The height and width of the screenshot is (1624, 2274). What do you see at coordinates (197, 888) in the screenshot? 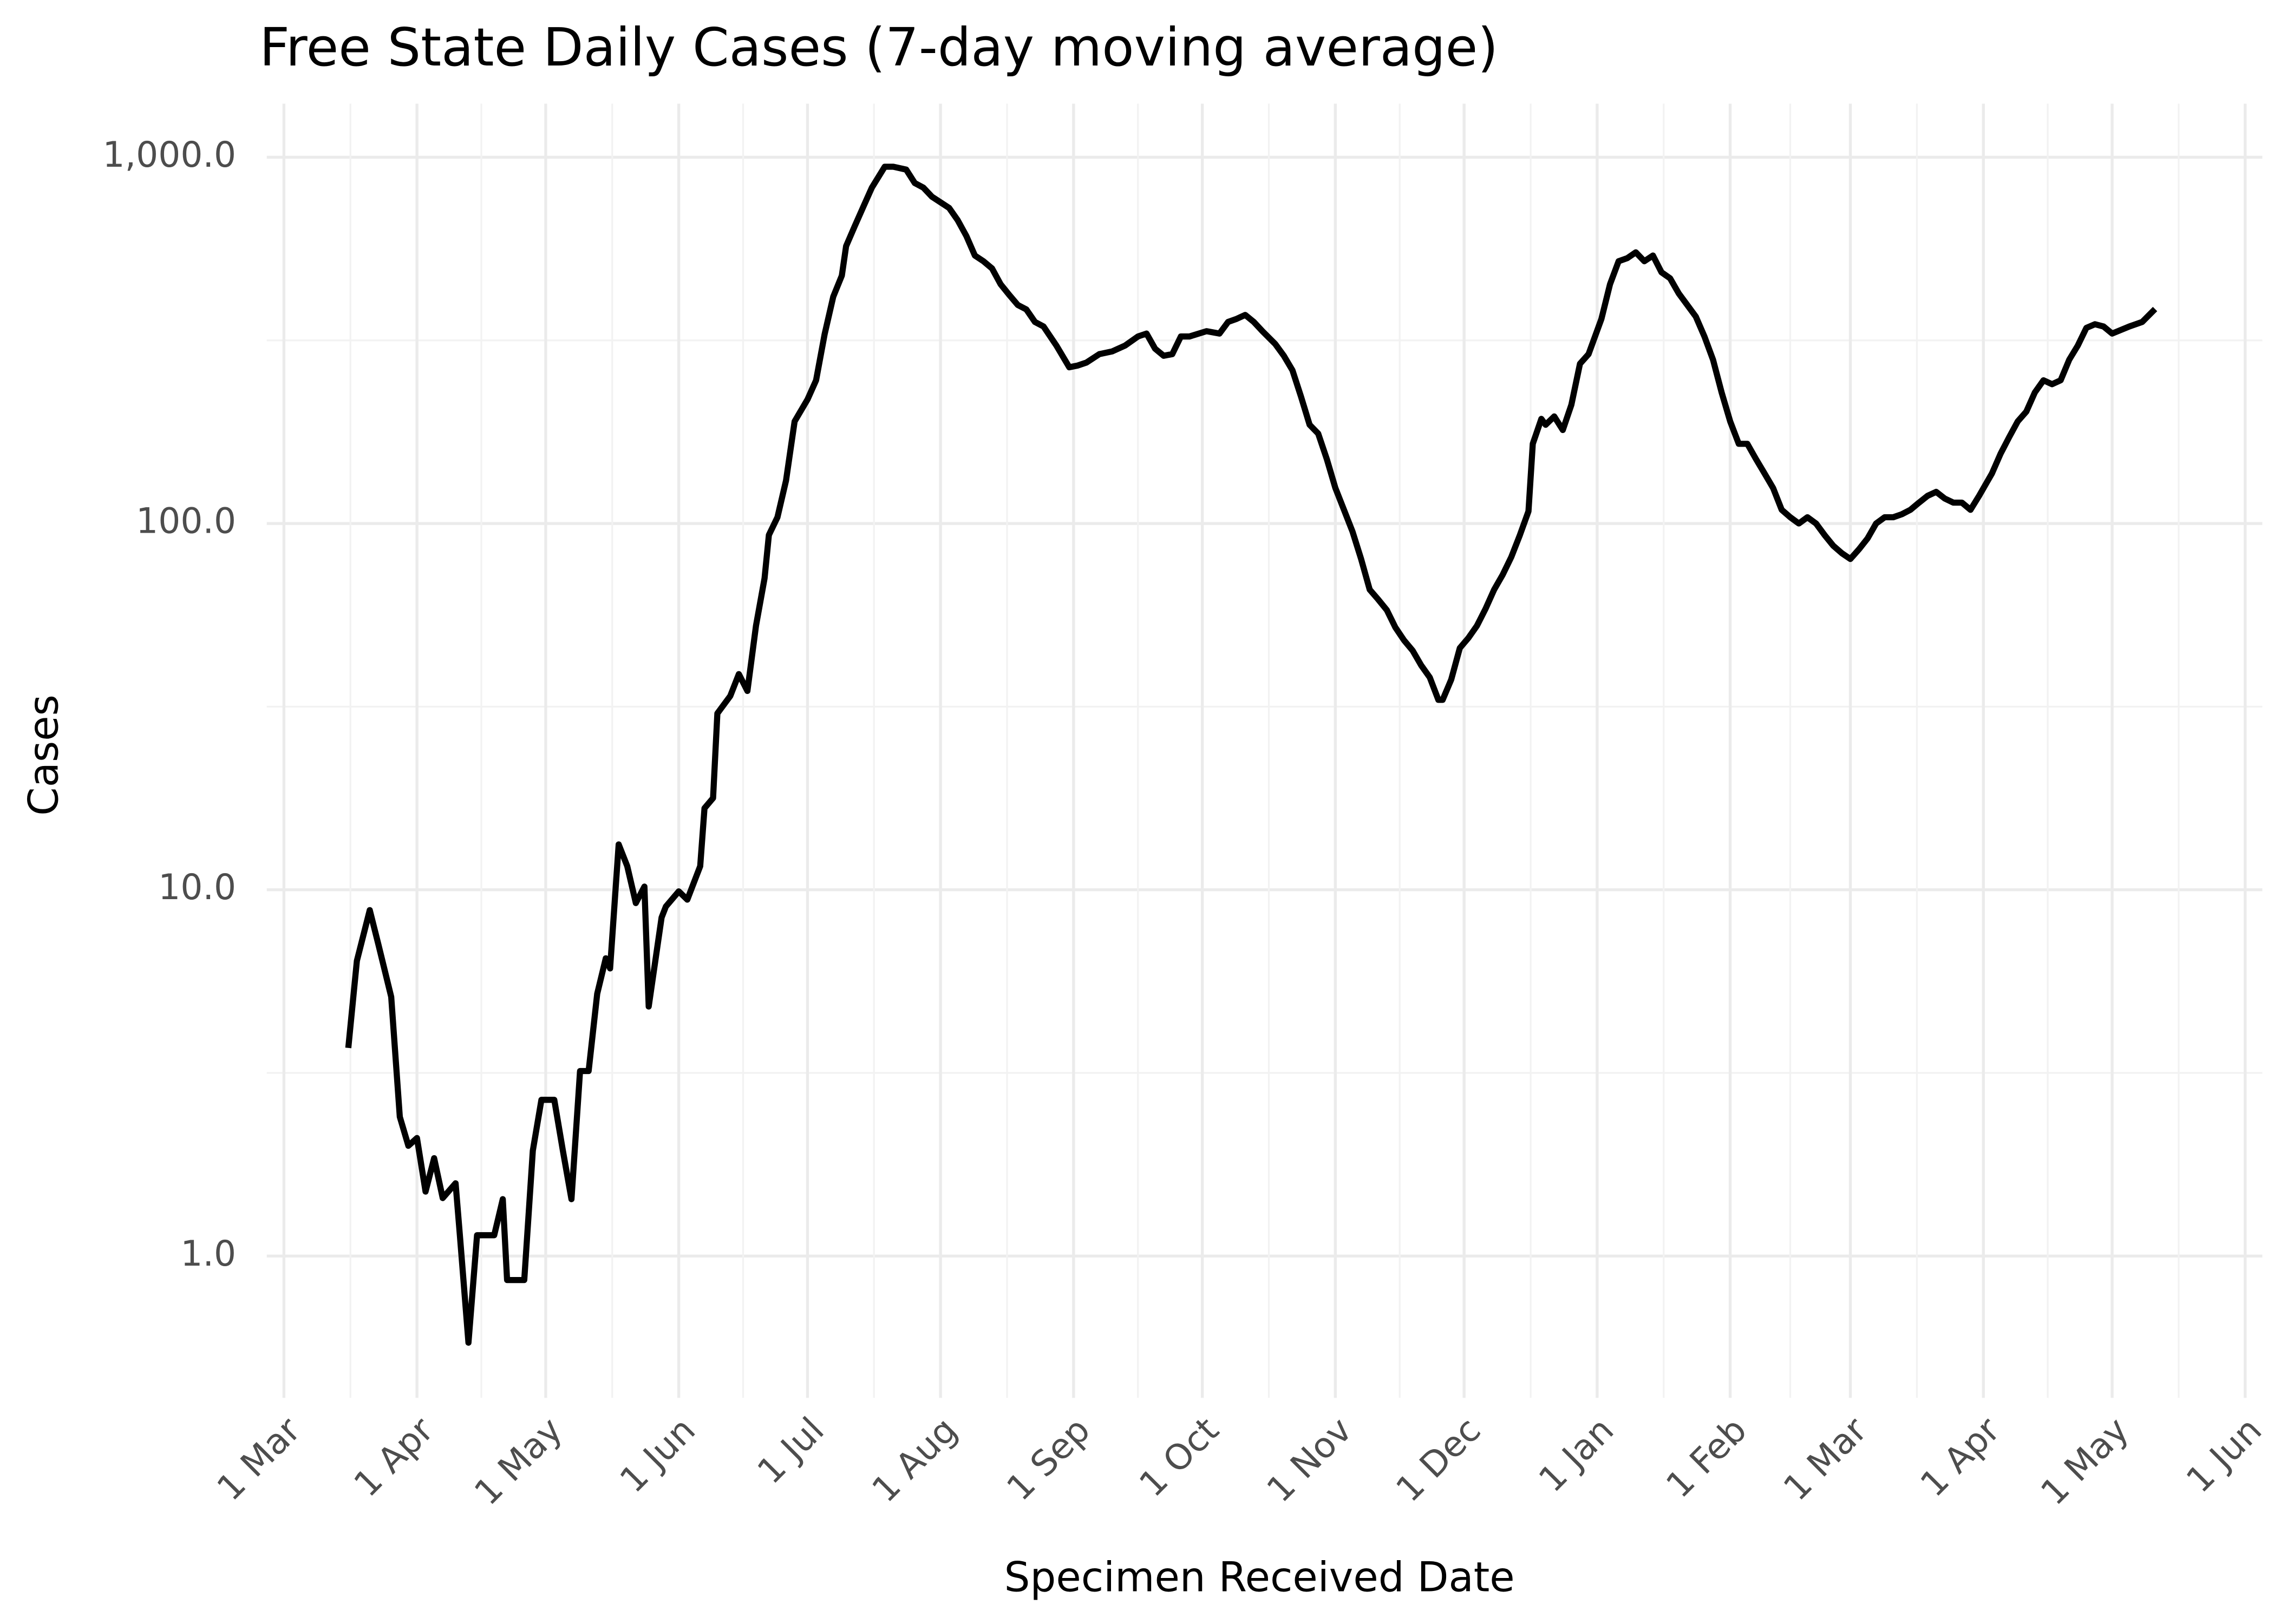
I see `y-tick-label: 10.0` at bounding box center [197, 888].